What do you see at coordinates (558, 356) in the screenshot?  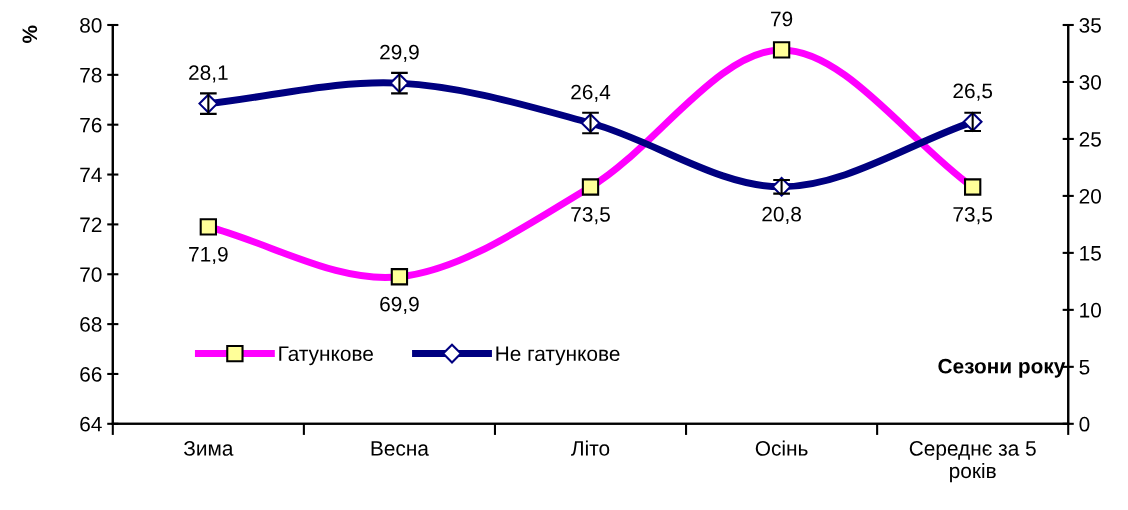 I see `legend-label: Не гатункове` at bounding box center [558, 356].